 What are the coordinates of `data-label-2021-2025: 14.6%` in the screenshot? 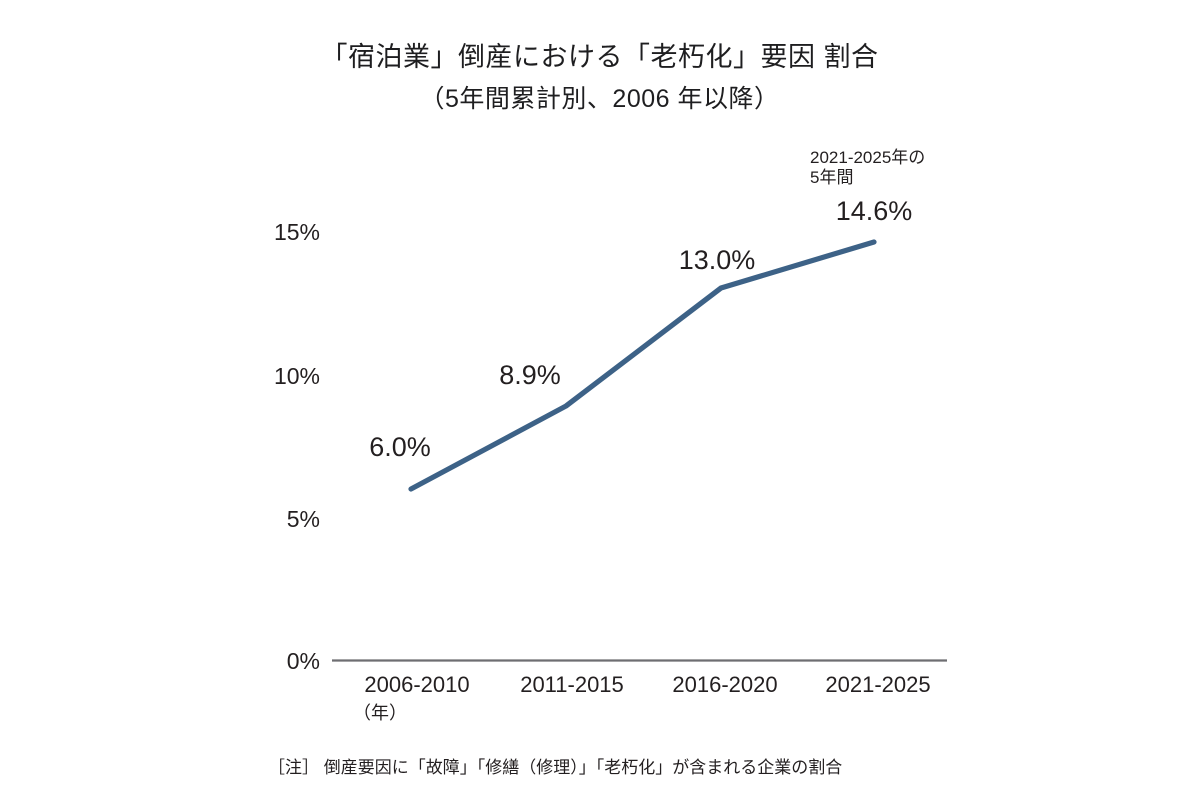 It's located at (874, 211).